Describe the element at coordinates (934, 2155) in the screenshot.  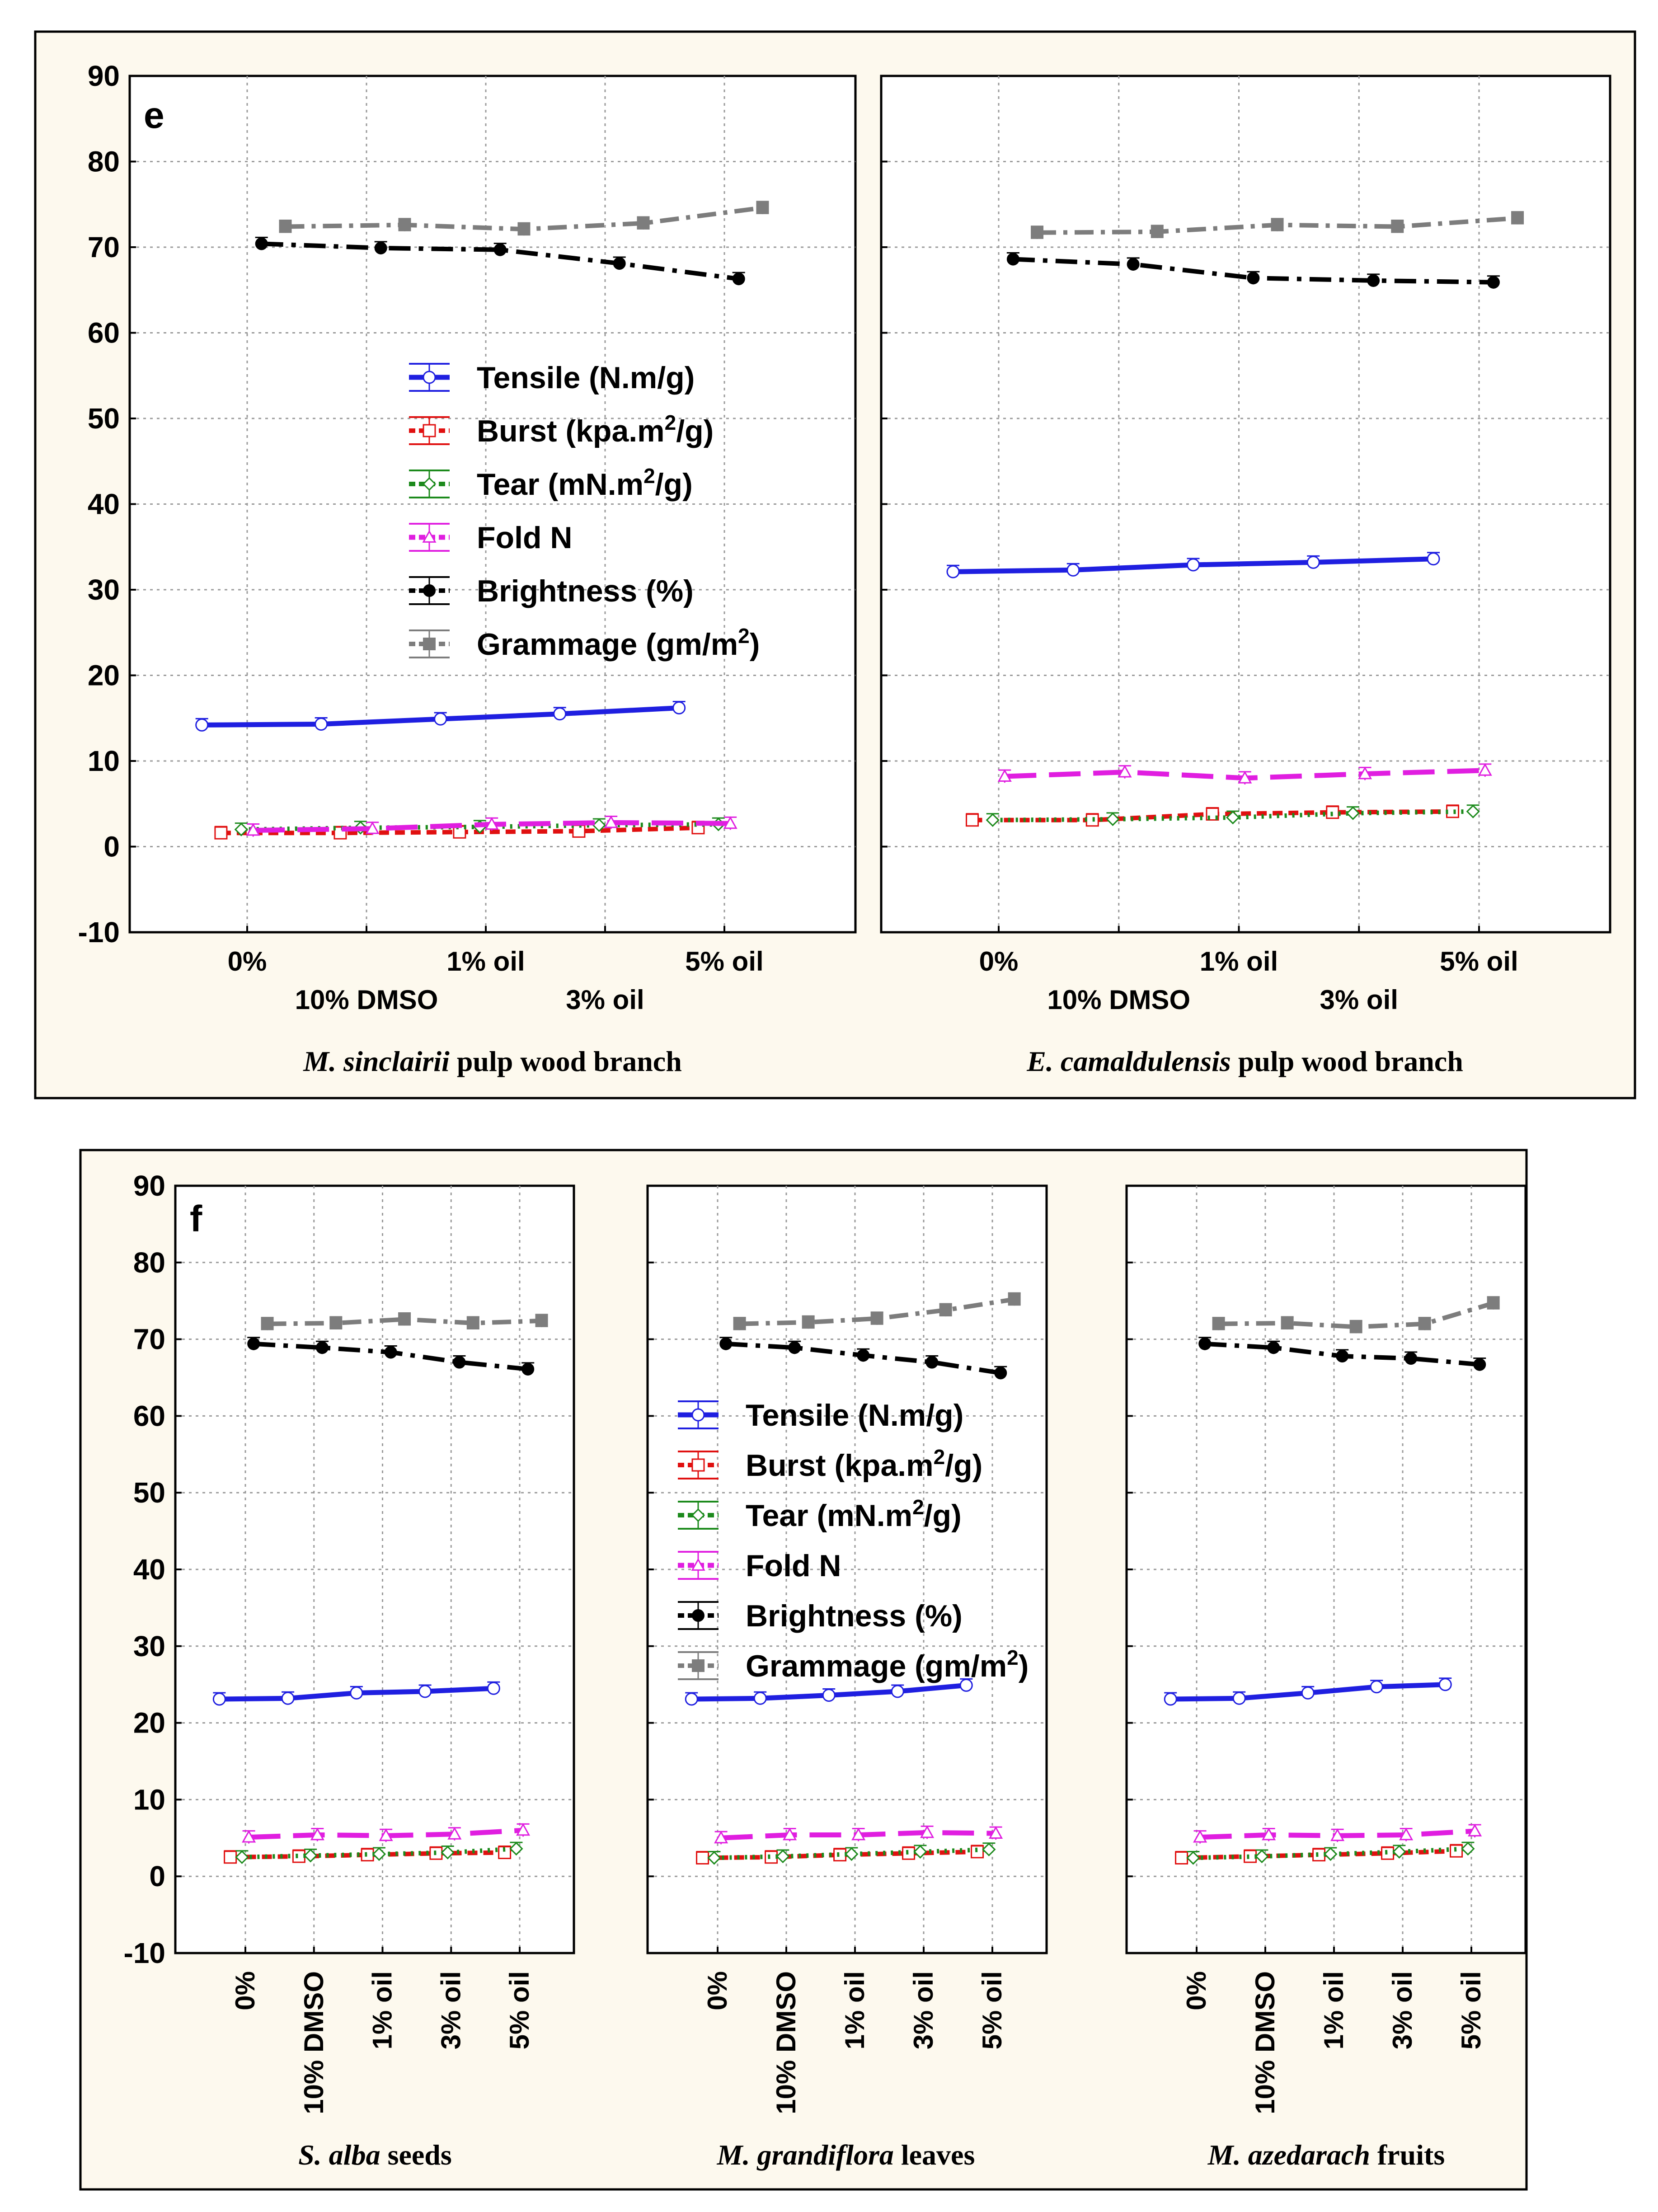
I see `caption-part: leaves` at that location.